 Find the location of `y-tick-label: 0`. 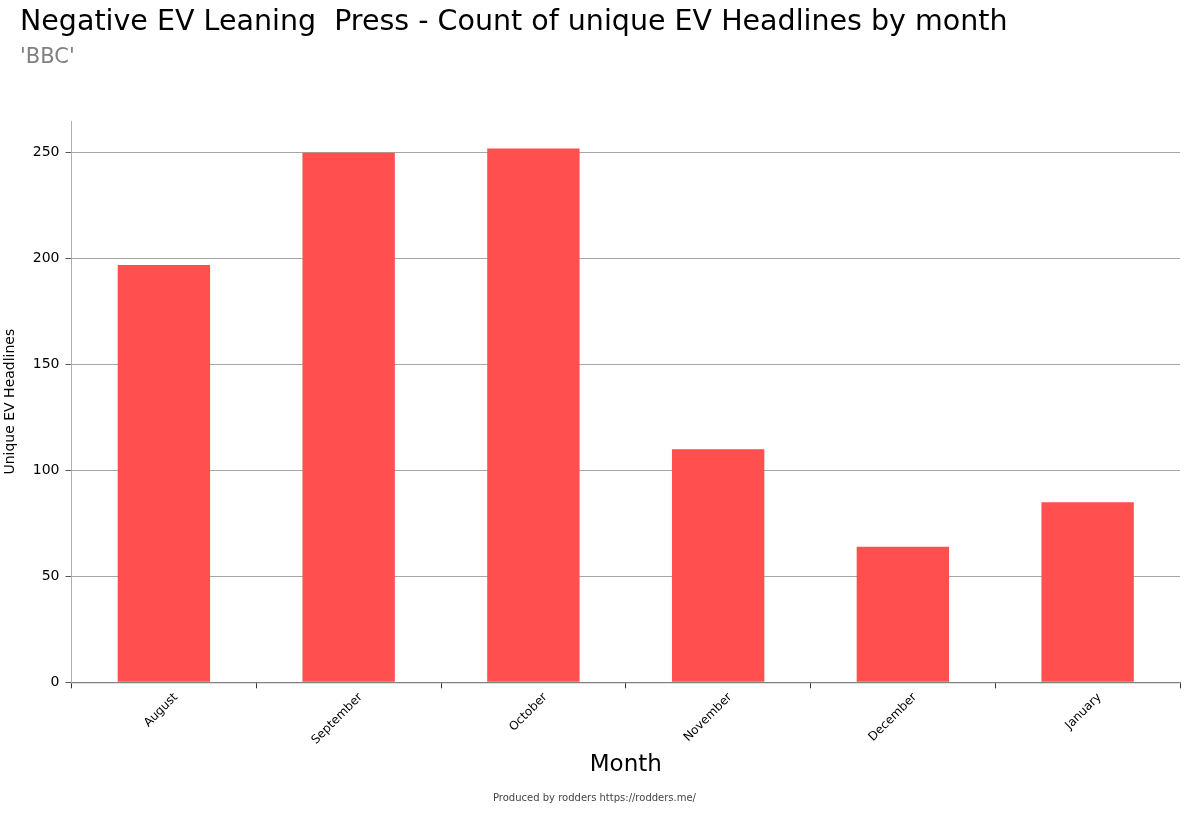

y-tick-label: 0 is located at coordinates (55, 680).